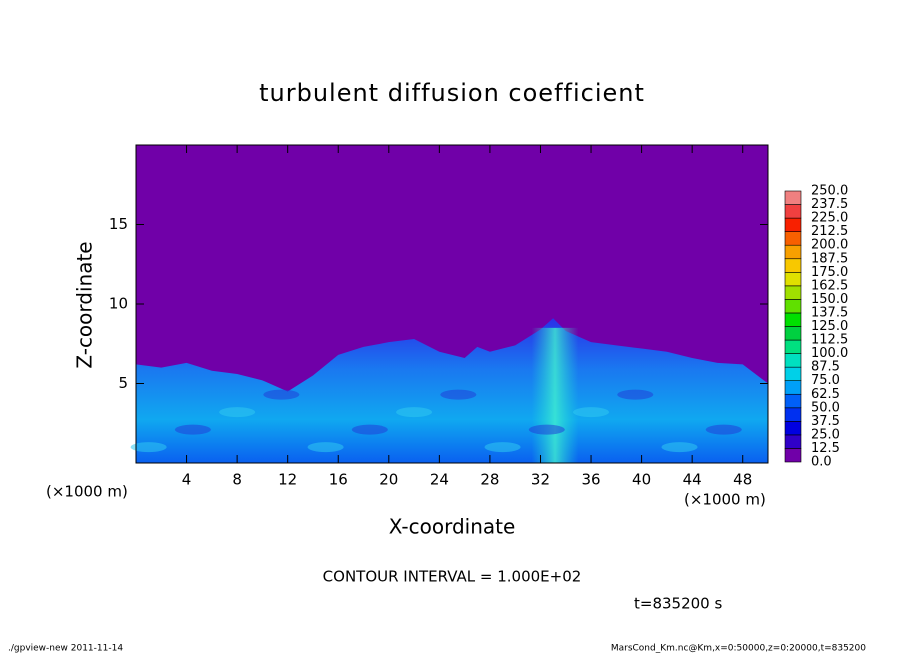  Describe the element at coordinates (555, 395) in the screenshot. I see `field-plume` at that location.